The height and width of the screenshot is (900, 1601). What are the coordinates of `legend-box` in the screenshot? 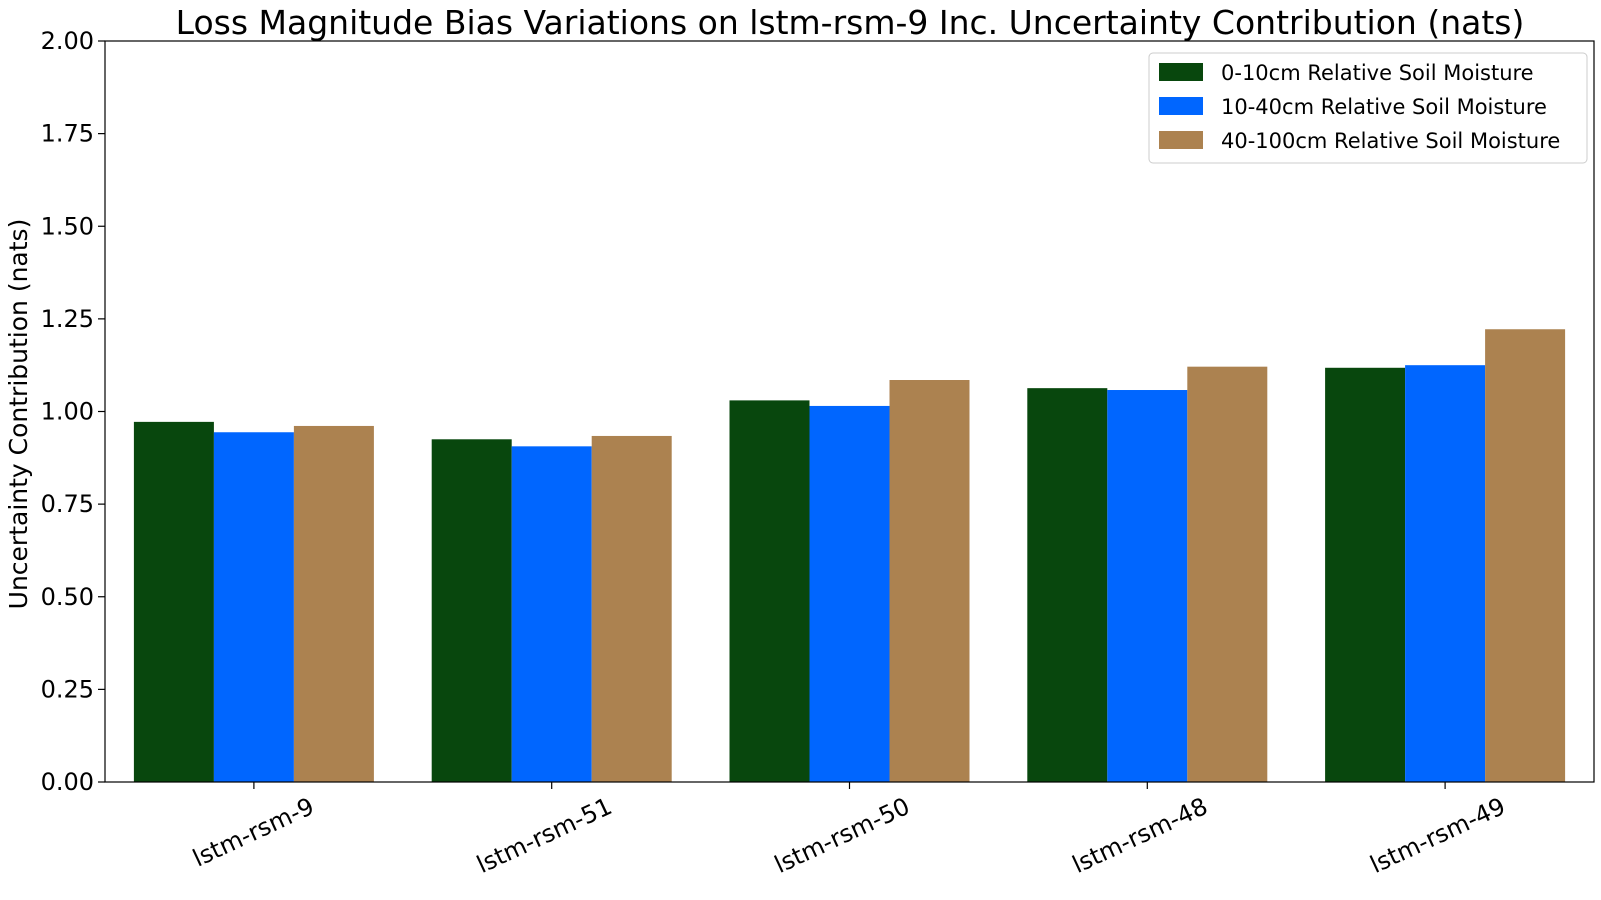 It's located at (1368, 108).